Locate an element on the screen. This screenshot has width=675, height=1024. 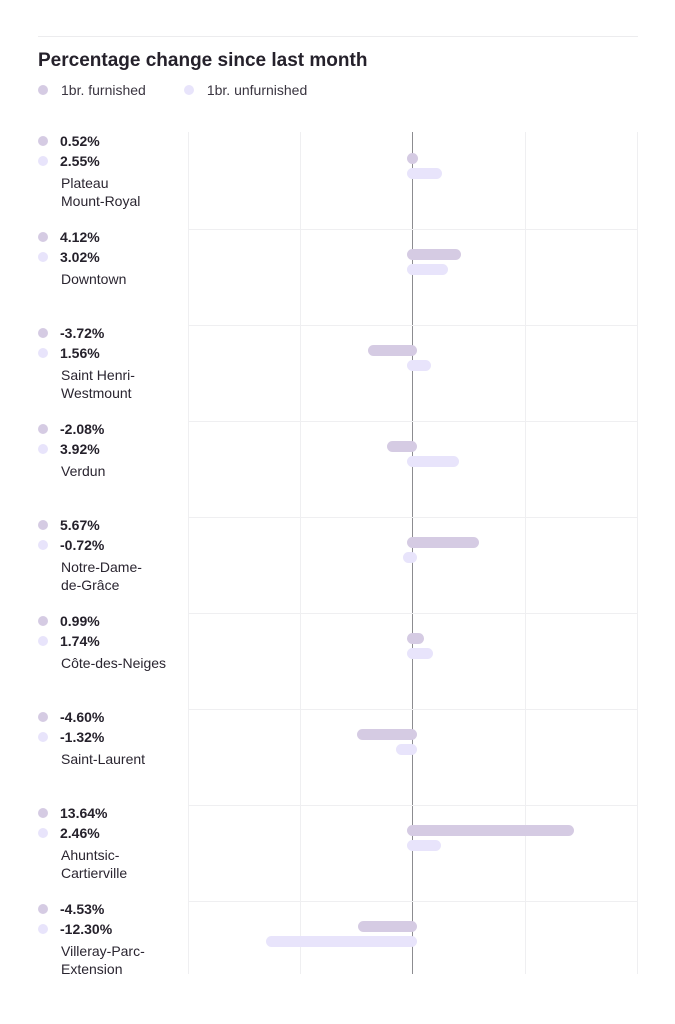
category-row: -4.60% -1.32% Saint-Laurent is located at coordinates (338, 757).